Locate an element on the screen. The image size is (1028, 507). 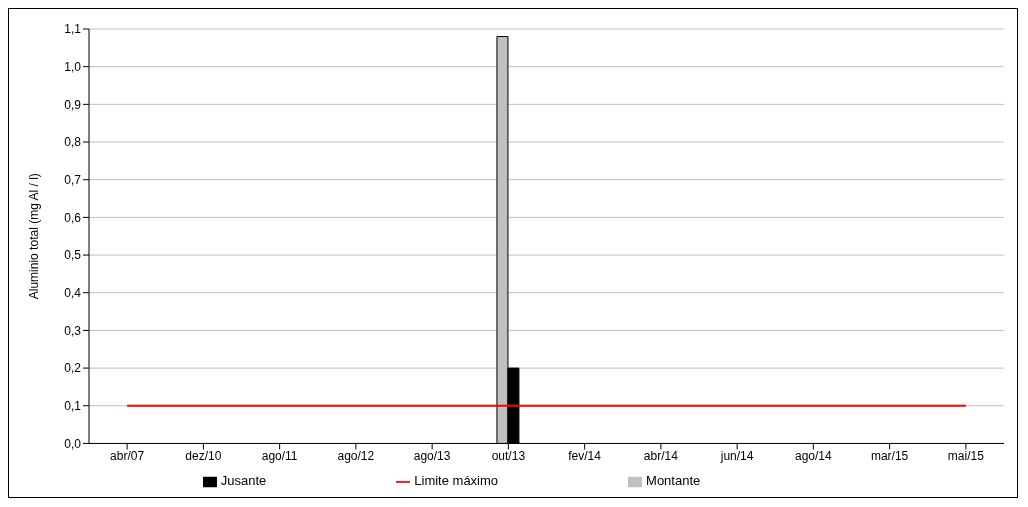
y-tick-label: 0,2 is located at coordinates (73, 368).